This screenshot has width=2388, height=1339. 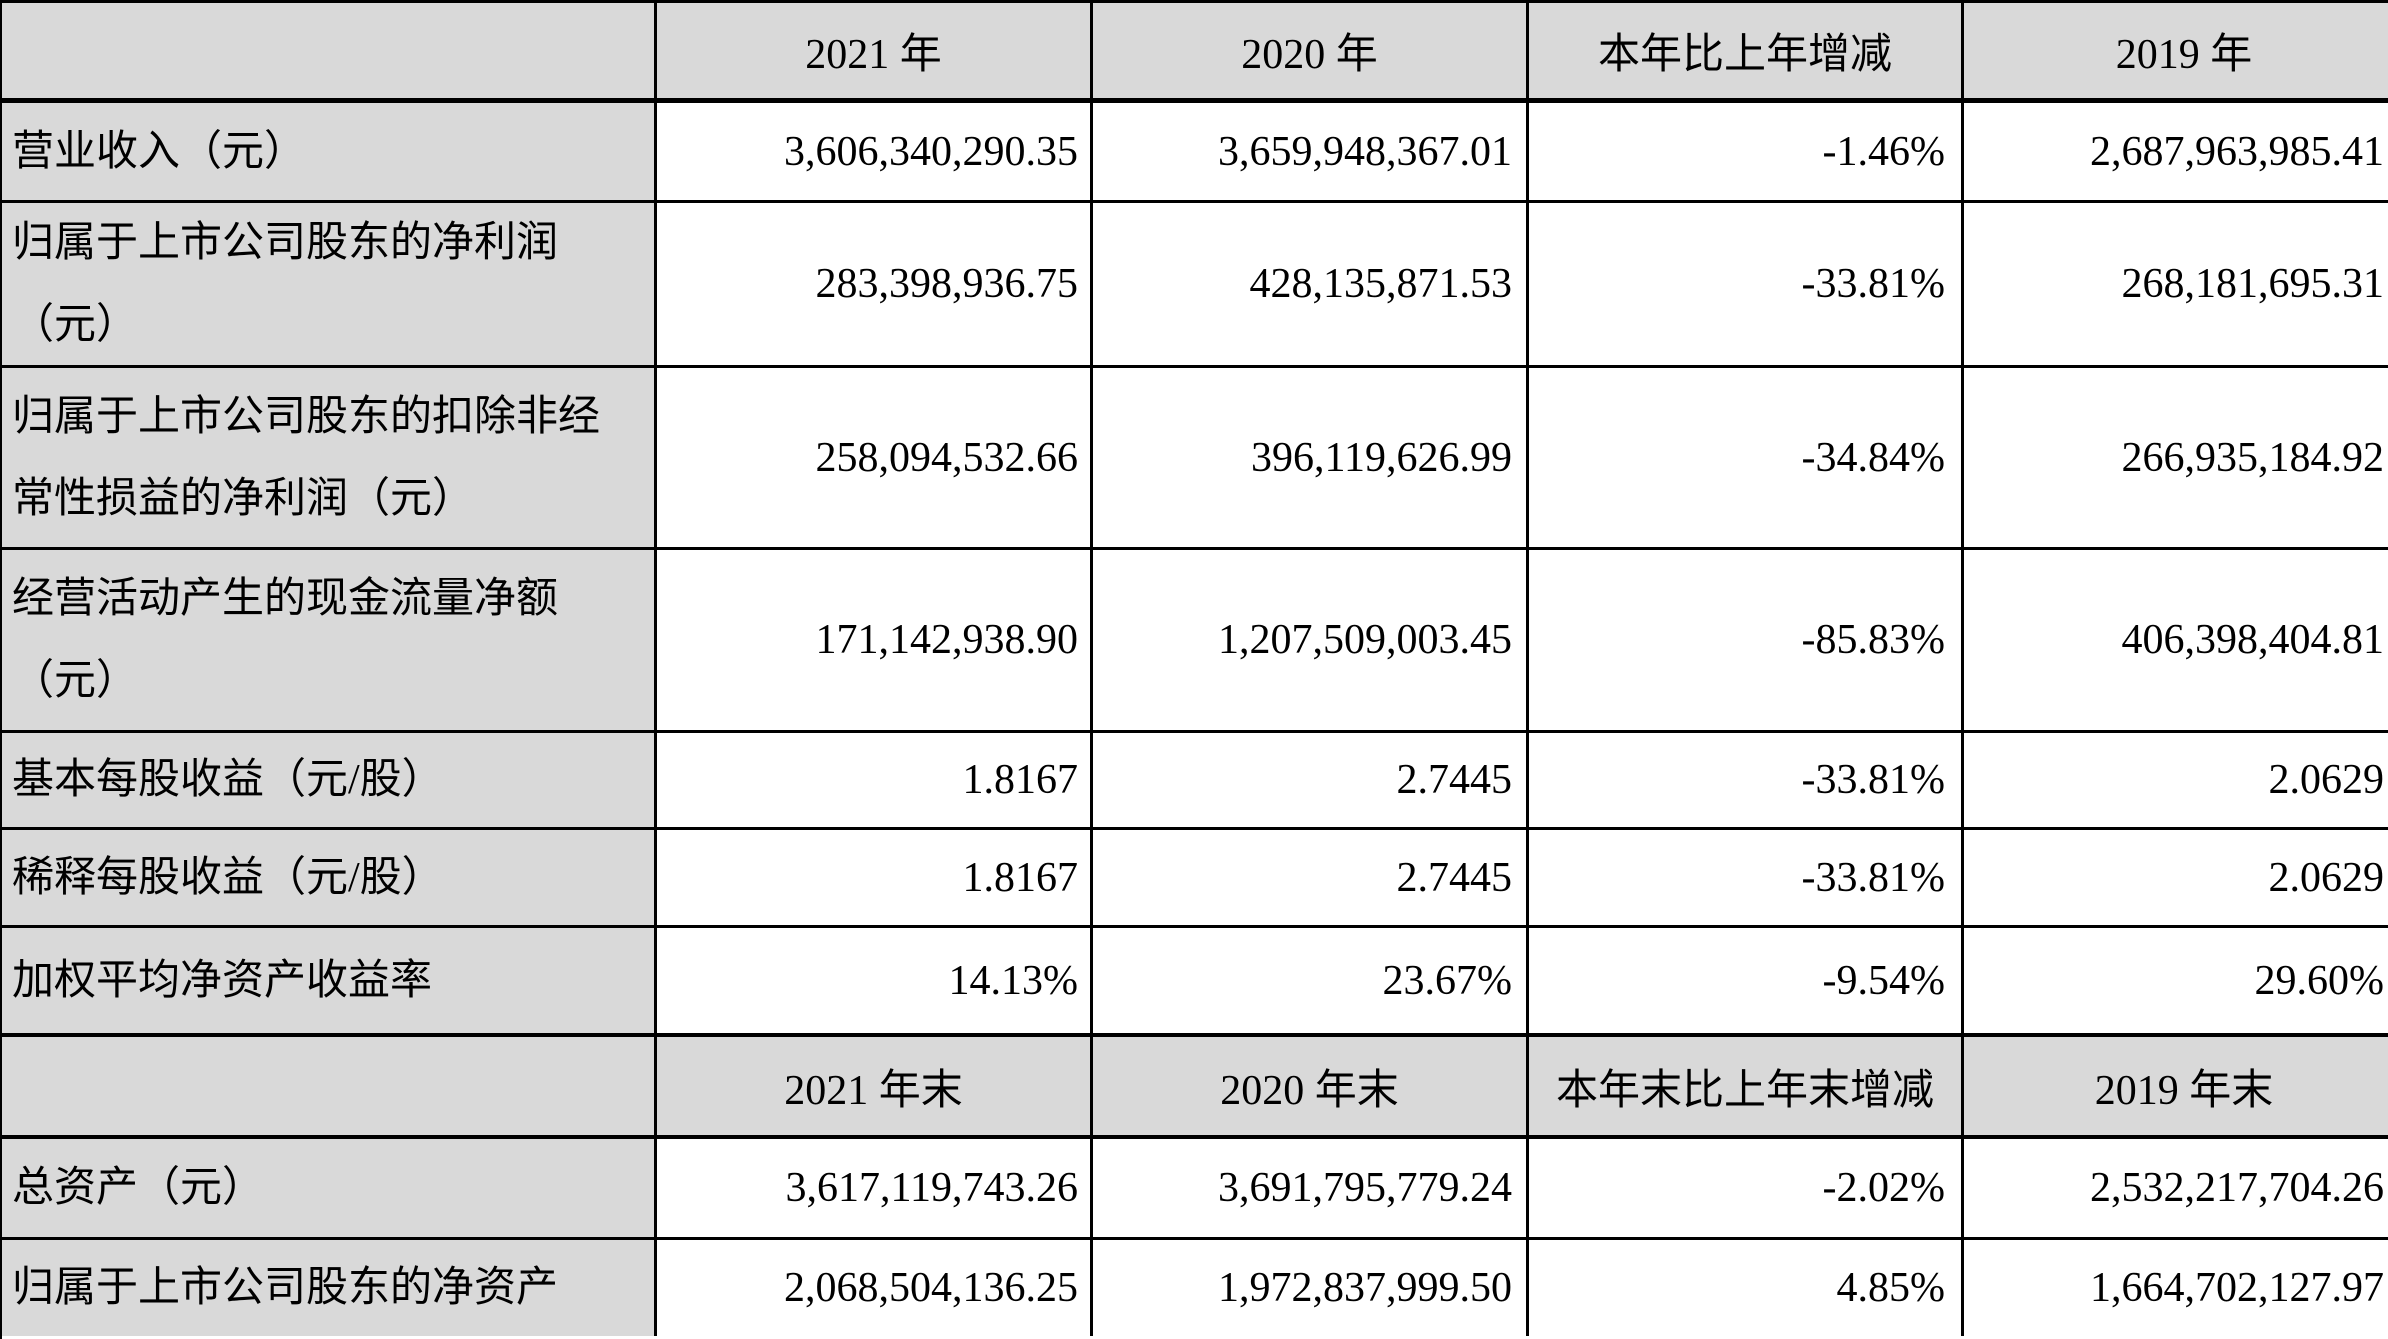 What do you see at coordinates (1308, 1188) in the screenshot?
I see `total-assets-2020: 3,691,795,779.24` at bounding box center [1308, 1188].